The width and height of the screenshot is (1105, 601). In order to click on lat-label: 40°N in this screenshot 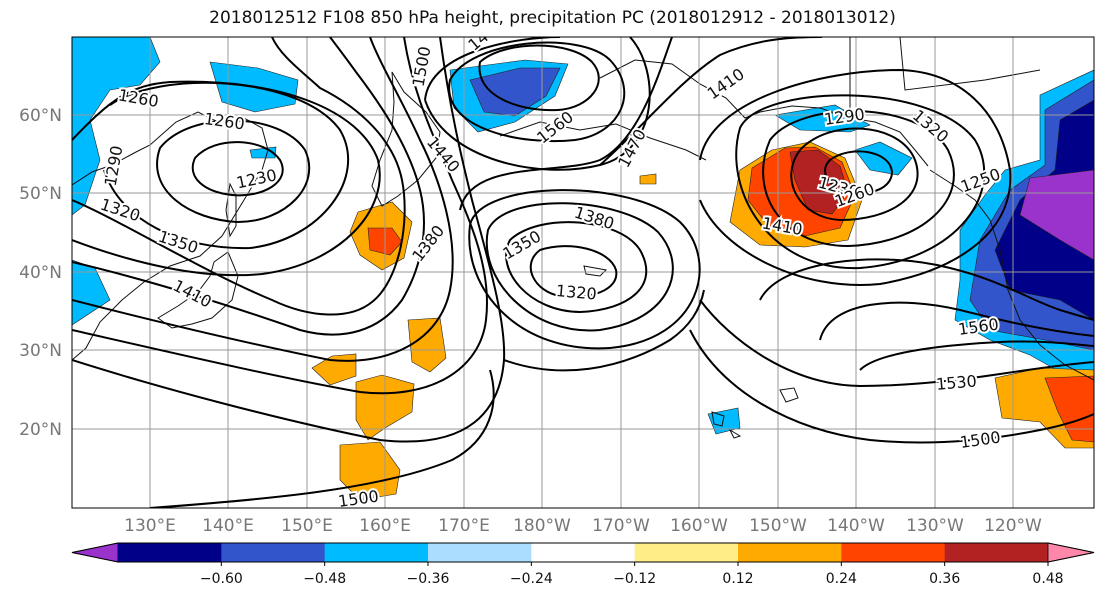, I will do `click(40, 273)`.